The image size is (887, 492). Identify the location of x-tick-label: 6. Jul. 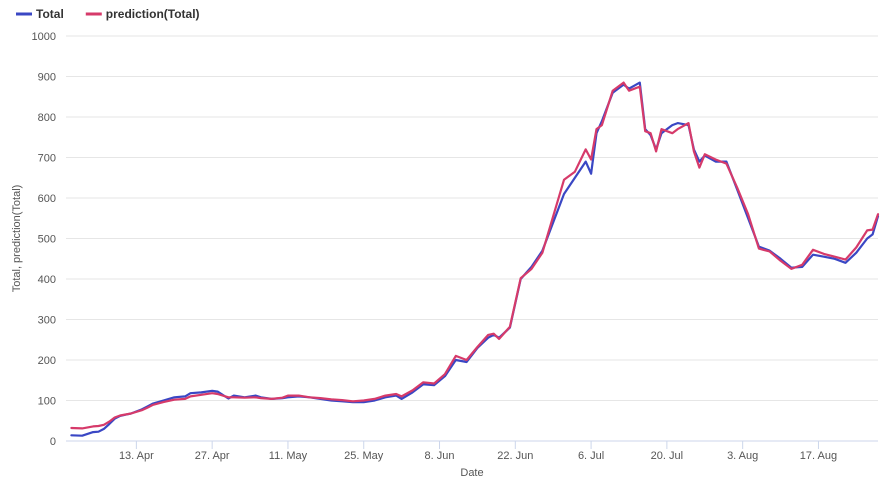
(591, 456).